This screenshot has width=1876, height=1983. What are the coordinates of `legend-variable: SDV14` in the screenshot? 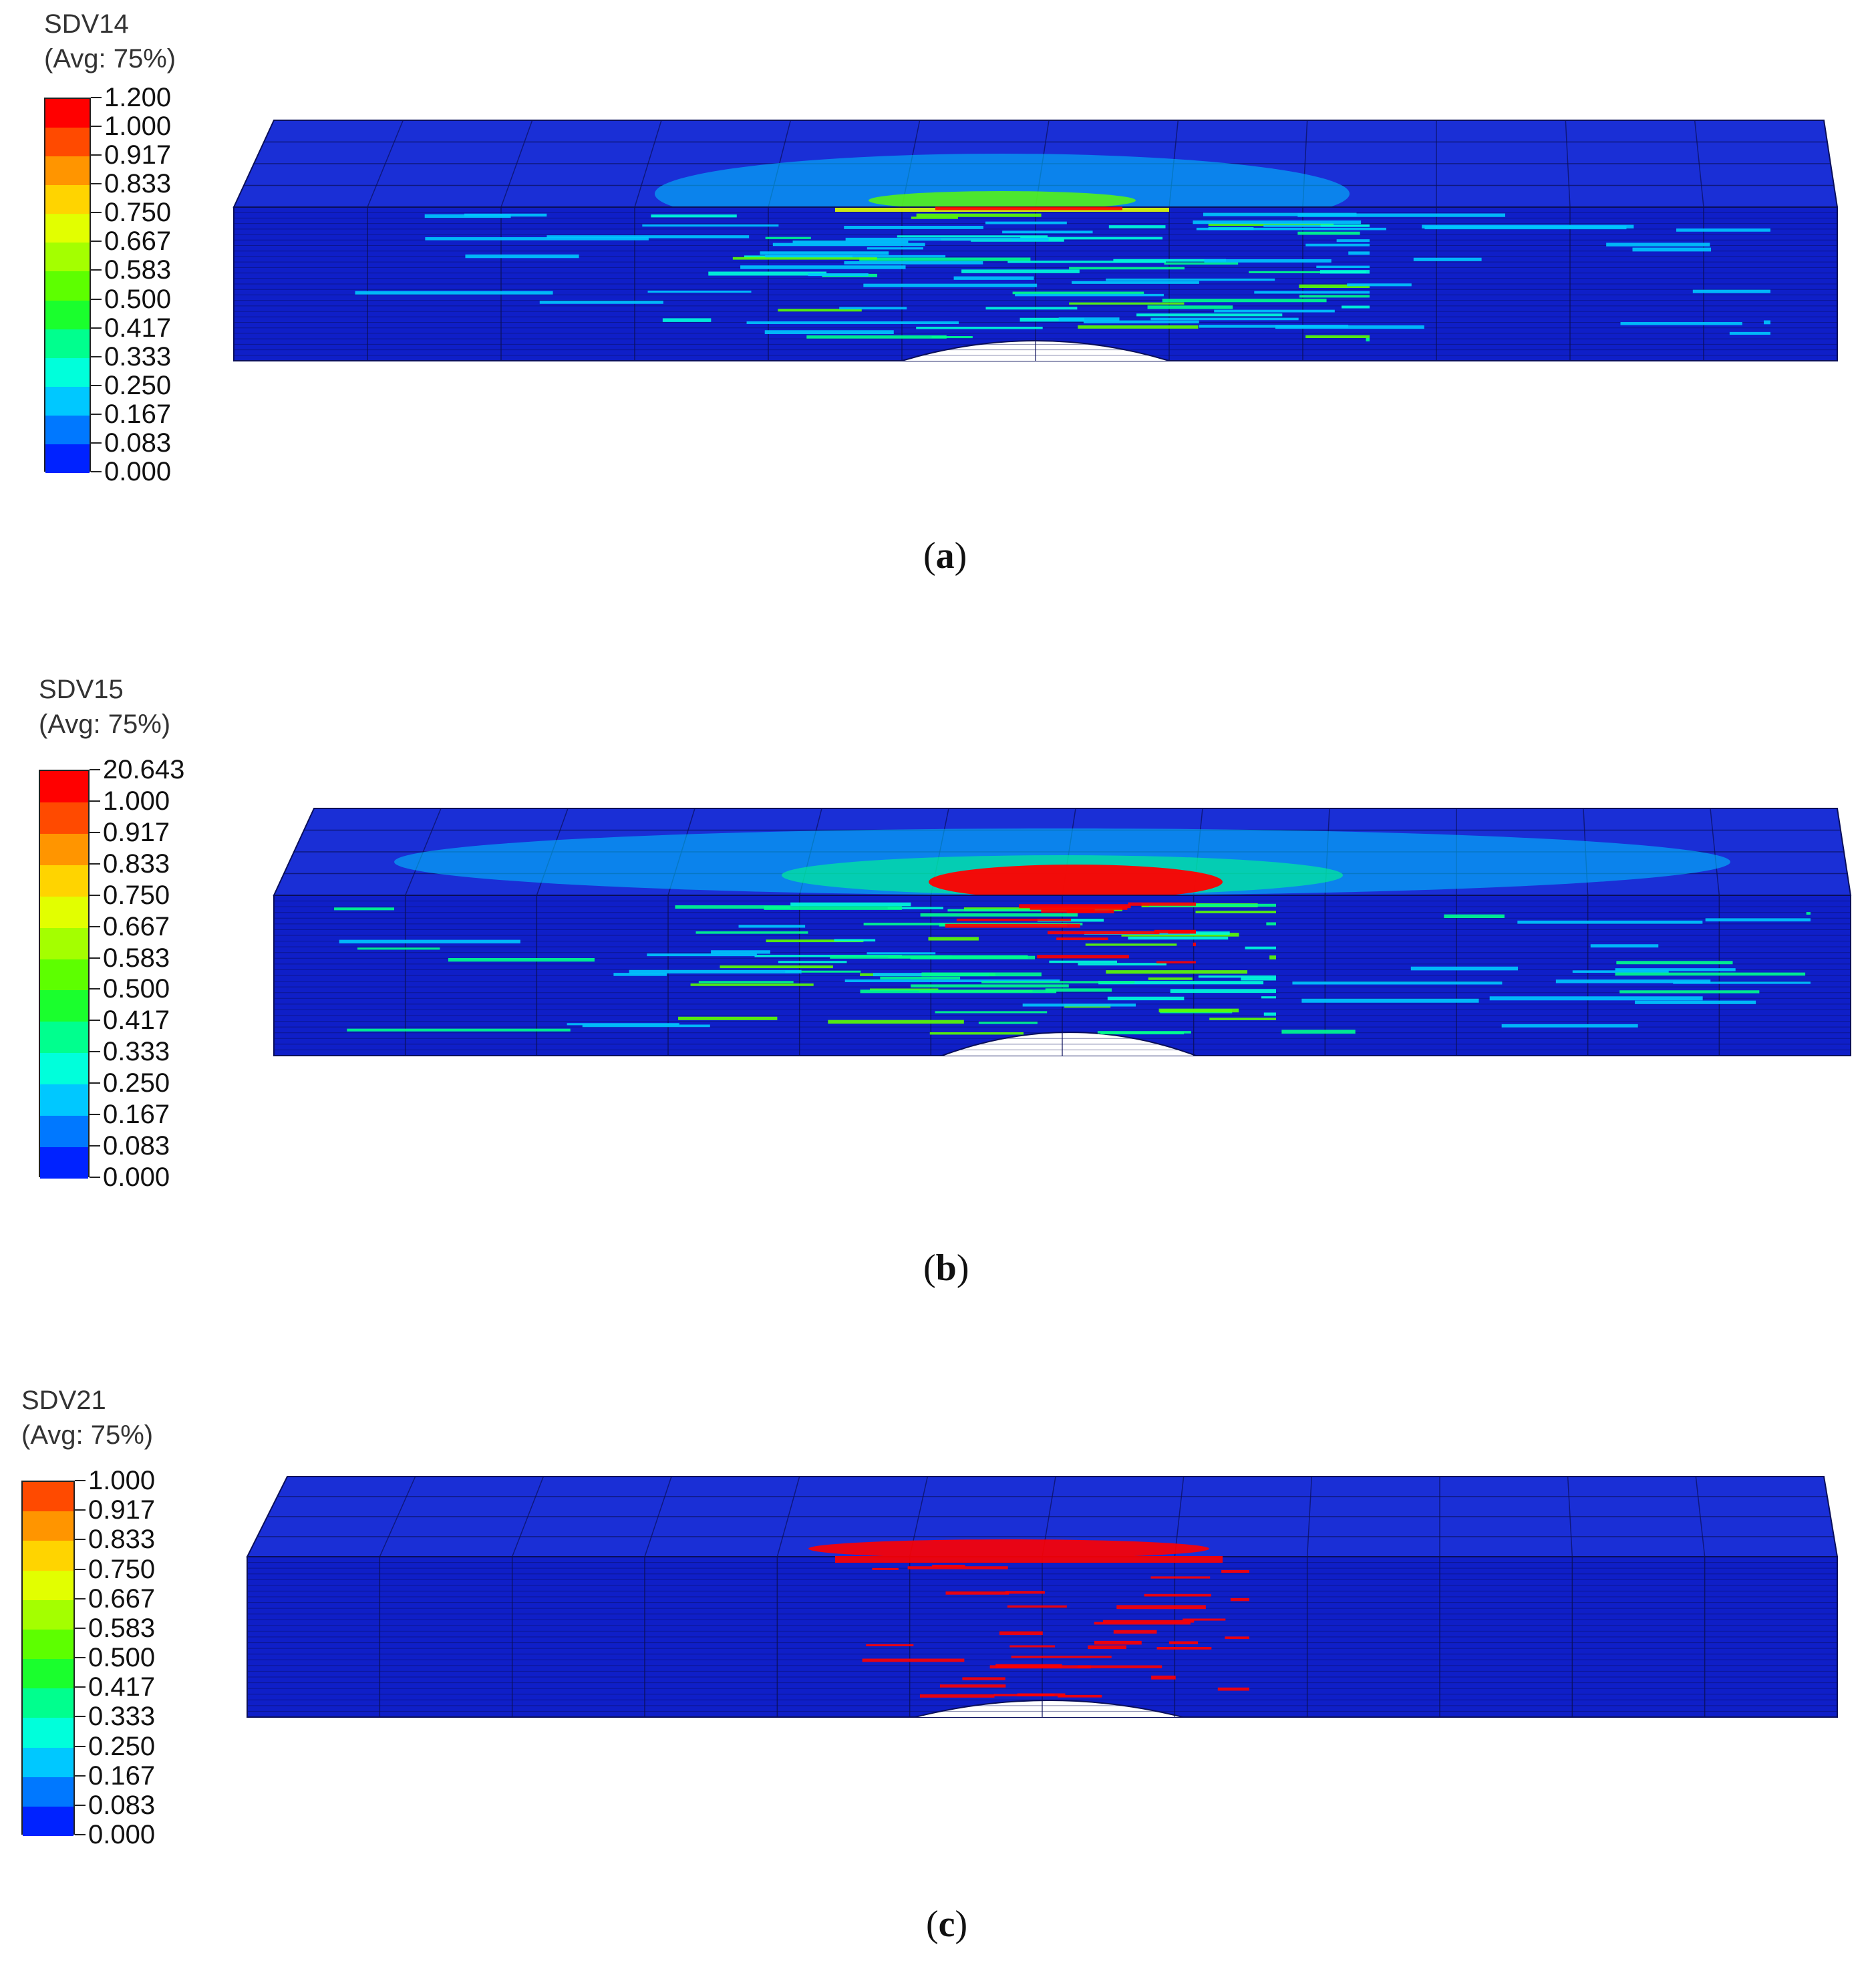 It's located at (86, 24).